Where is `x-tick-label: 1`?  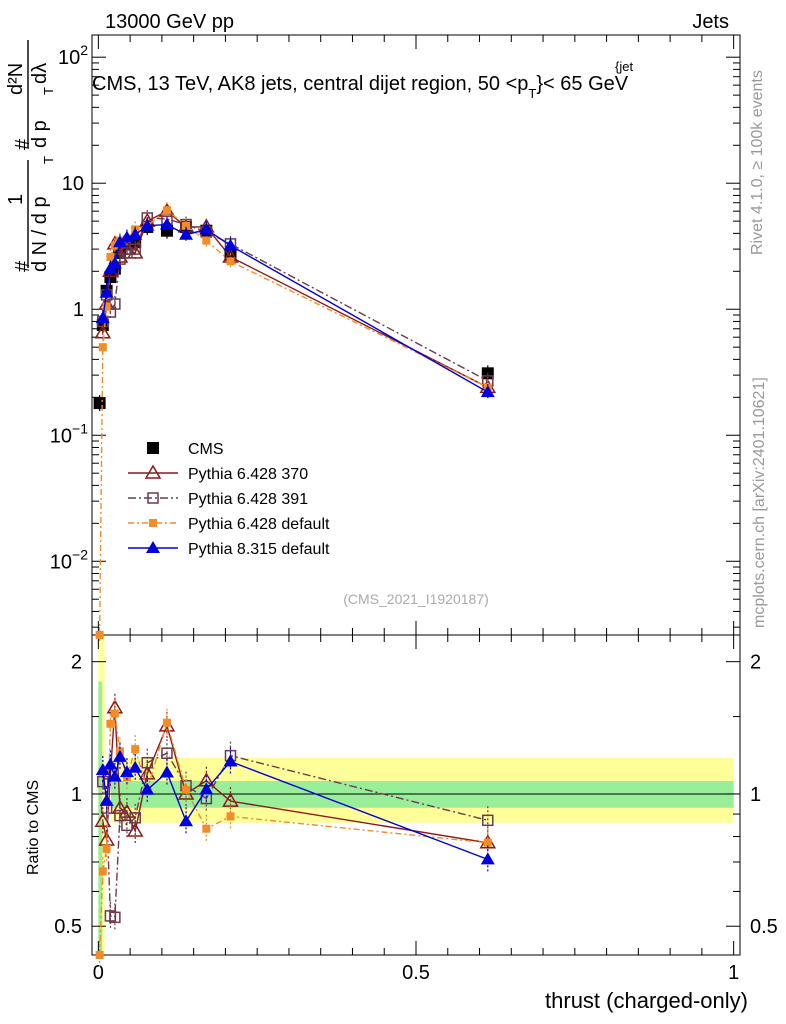 x-tick-label: 1 is located at coordinates (733, 973).